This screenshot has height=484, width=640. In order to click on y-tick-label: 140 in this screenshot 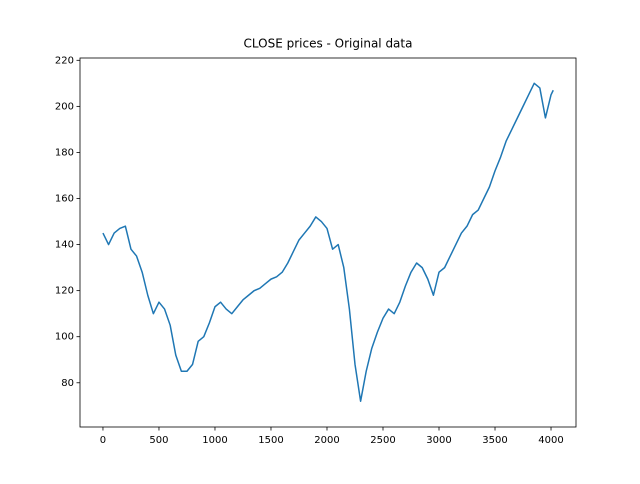, I will do `click(64, 245)`.